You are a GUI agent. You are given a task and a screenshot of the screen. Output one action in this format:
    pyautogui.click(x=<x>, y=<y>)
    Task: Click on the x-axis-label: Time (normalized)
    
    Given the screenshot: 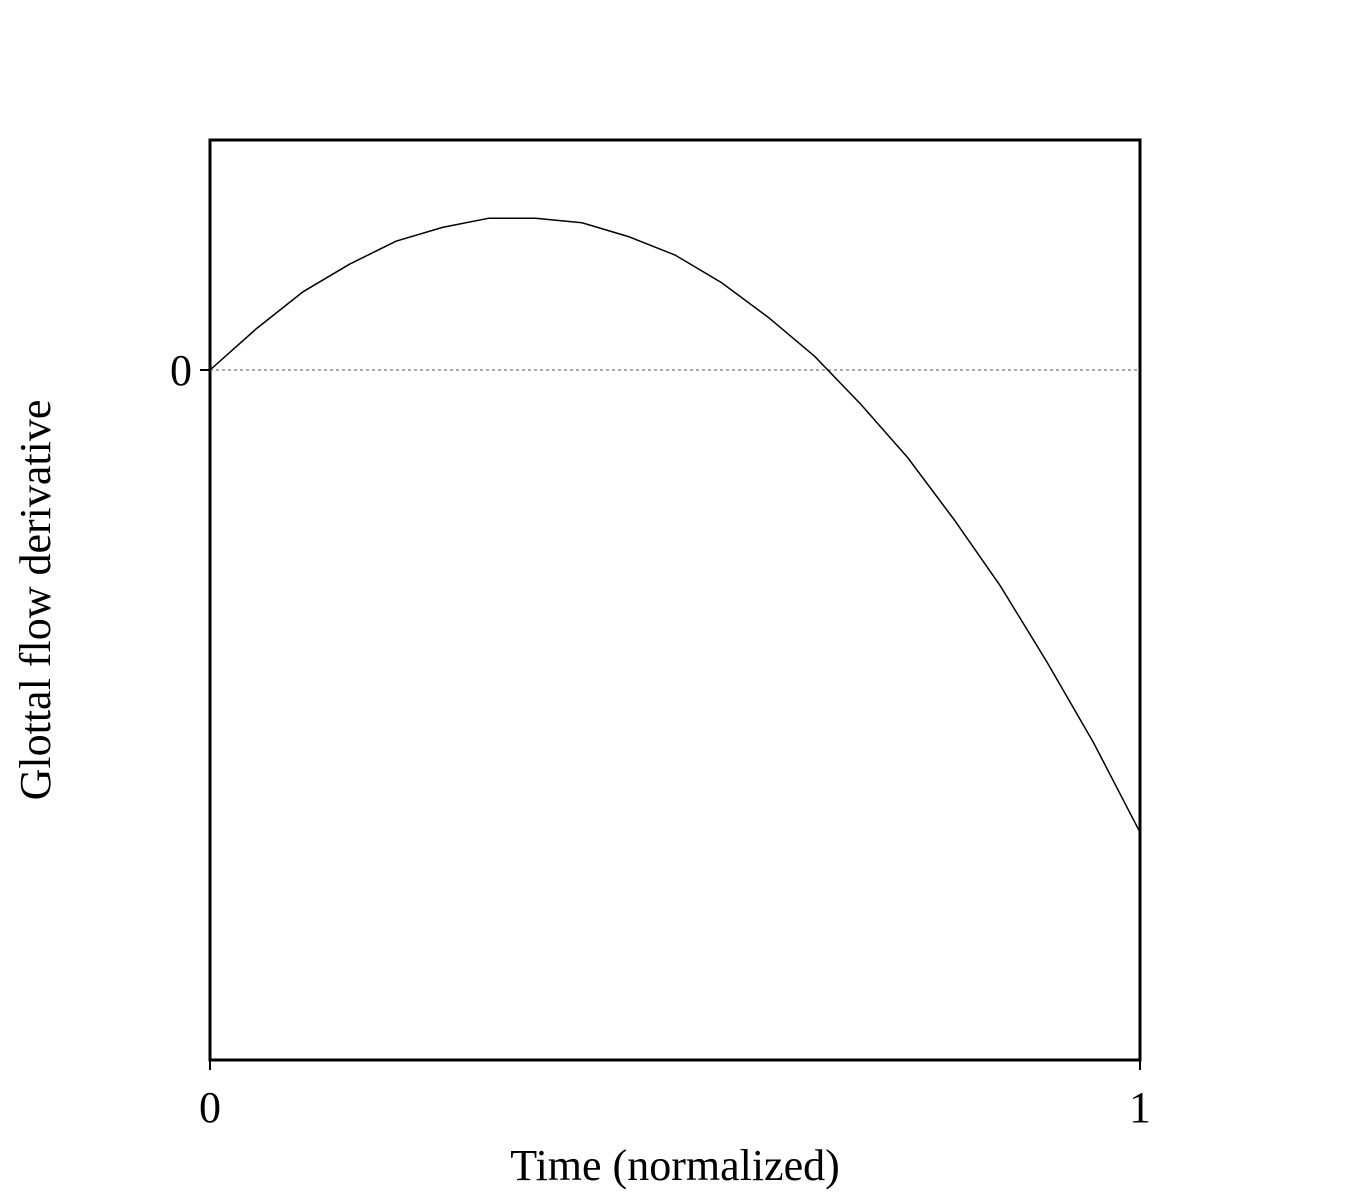 What is the action you would take?
    pyautogui.click(x=675, y=1165)
    